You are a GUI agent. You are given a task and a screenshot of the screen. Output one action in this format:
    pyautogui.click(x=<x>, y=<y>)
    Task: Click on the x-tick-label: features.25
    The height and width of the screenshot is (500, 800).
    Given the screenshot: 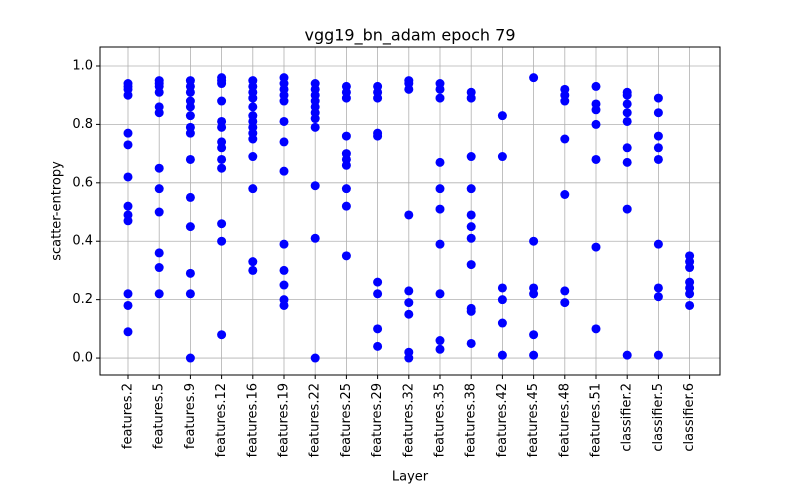 What is the action you would take?
    pyautogui.click(x=346, y=420)
    